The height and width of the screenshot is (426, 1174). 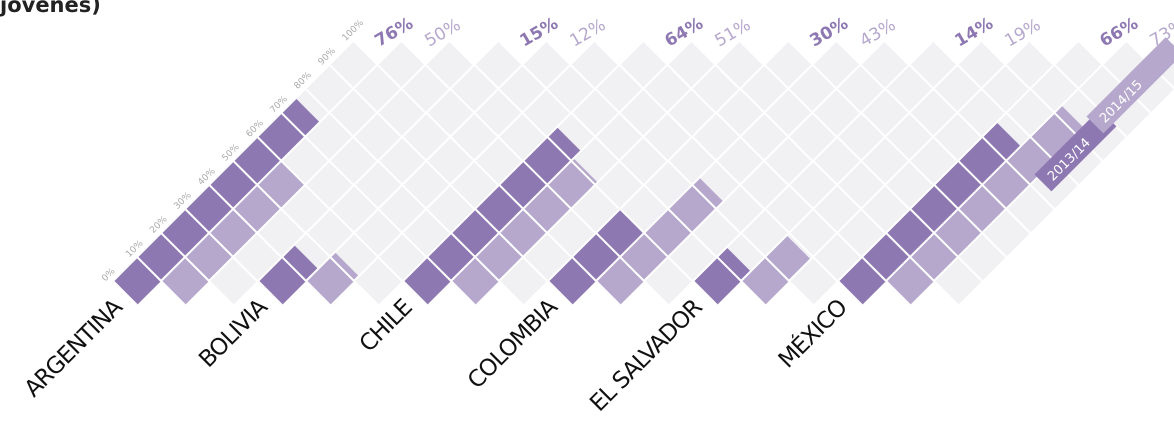 I want to click on category-label: CHILE, so click(x=386, y=326).